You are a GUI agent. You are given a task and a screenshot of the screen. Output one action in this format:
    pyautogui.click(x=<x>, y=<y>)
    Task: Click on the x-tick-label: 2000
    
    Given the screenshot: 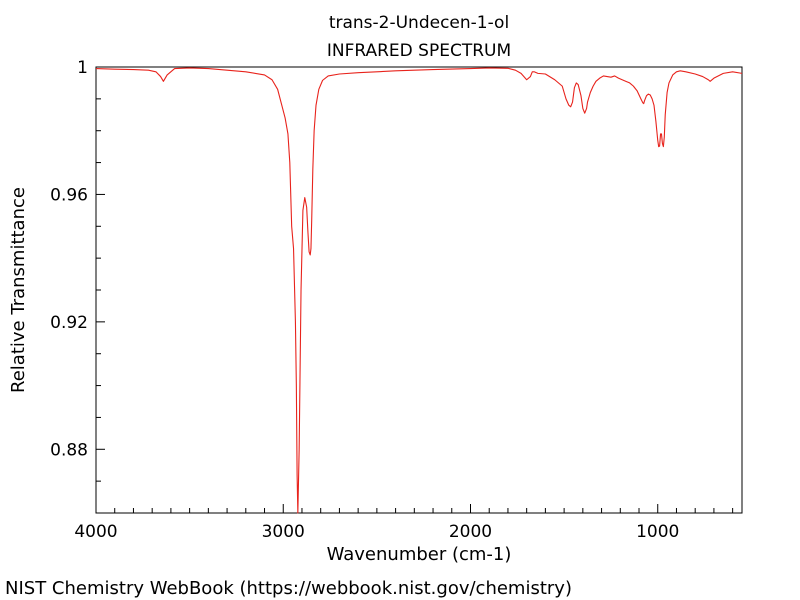 What is the action you would take?
    pyautogui.click(x=470, y=532)
    